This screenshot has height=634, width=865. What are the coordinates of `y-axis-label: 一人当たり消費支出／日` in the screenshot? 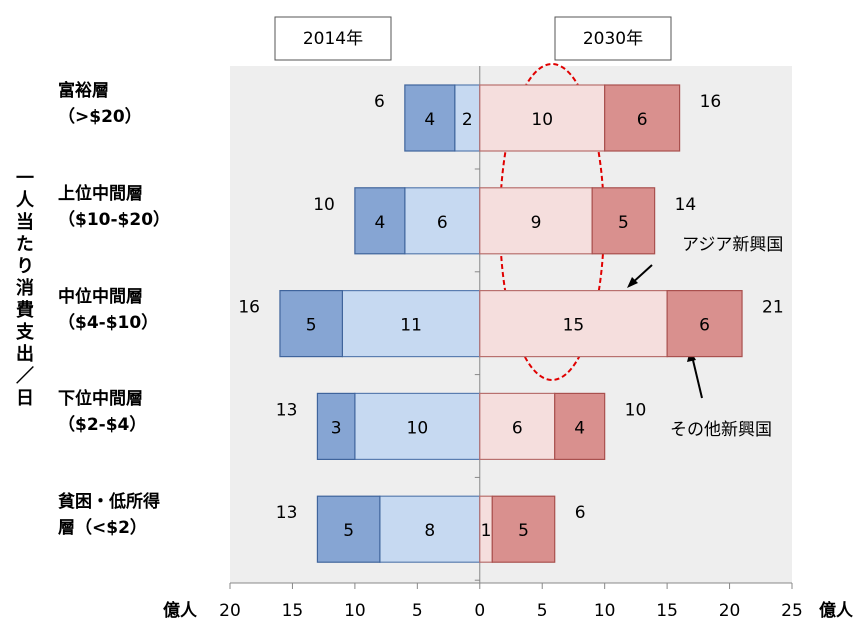 It's located at (23, 289).